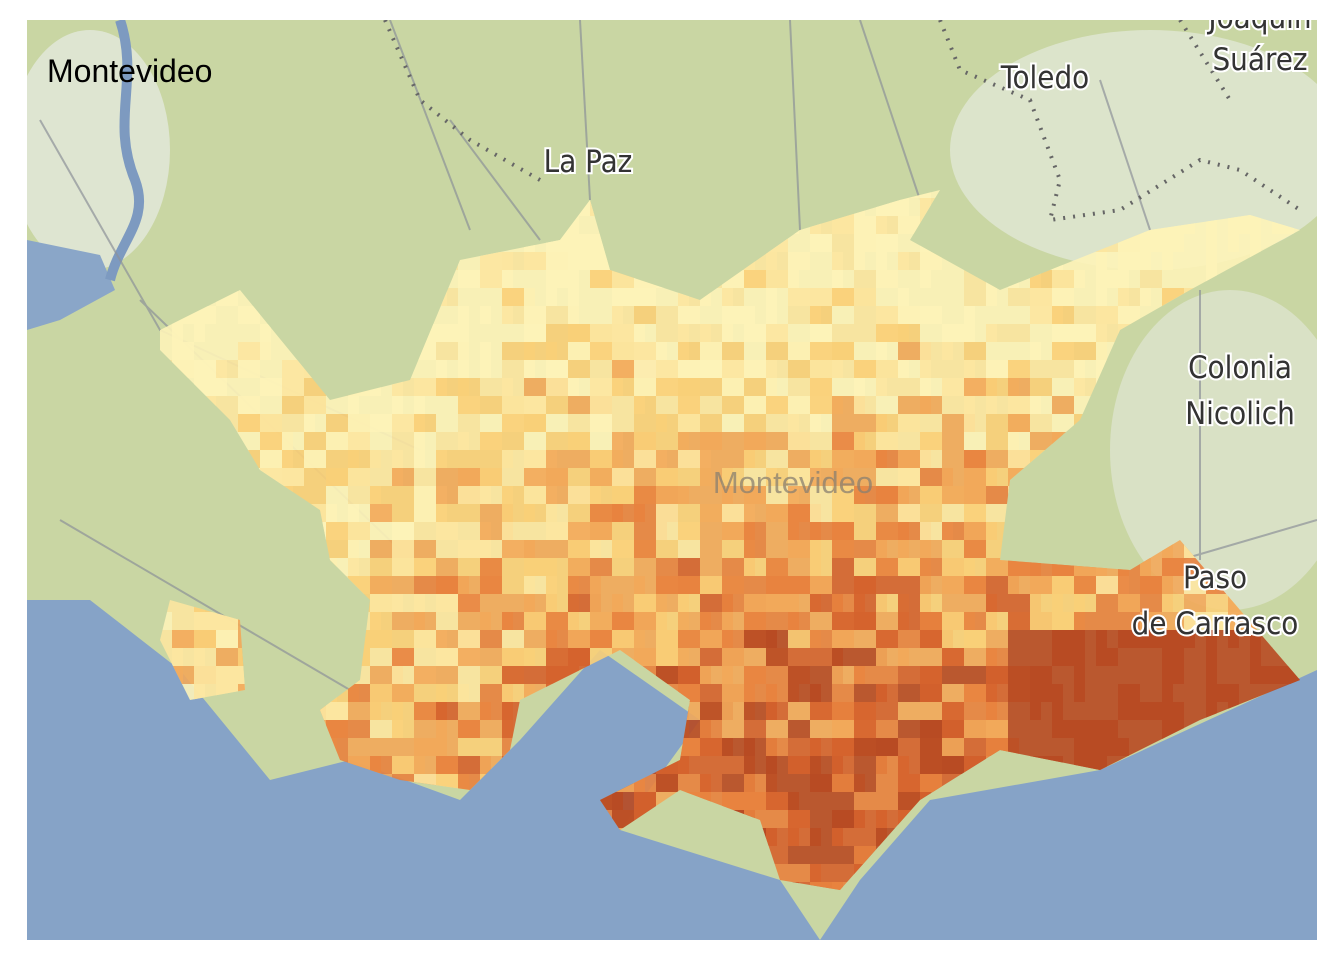  What do you see at coordinates (1258, 18) in the screenshot?
I see `place-label-line: Joaquín` at bounding box center [1258, 18].